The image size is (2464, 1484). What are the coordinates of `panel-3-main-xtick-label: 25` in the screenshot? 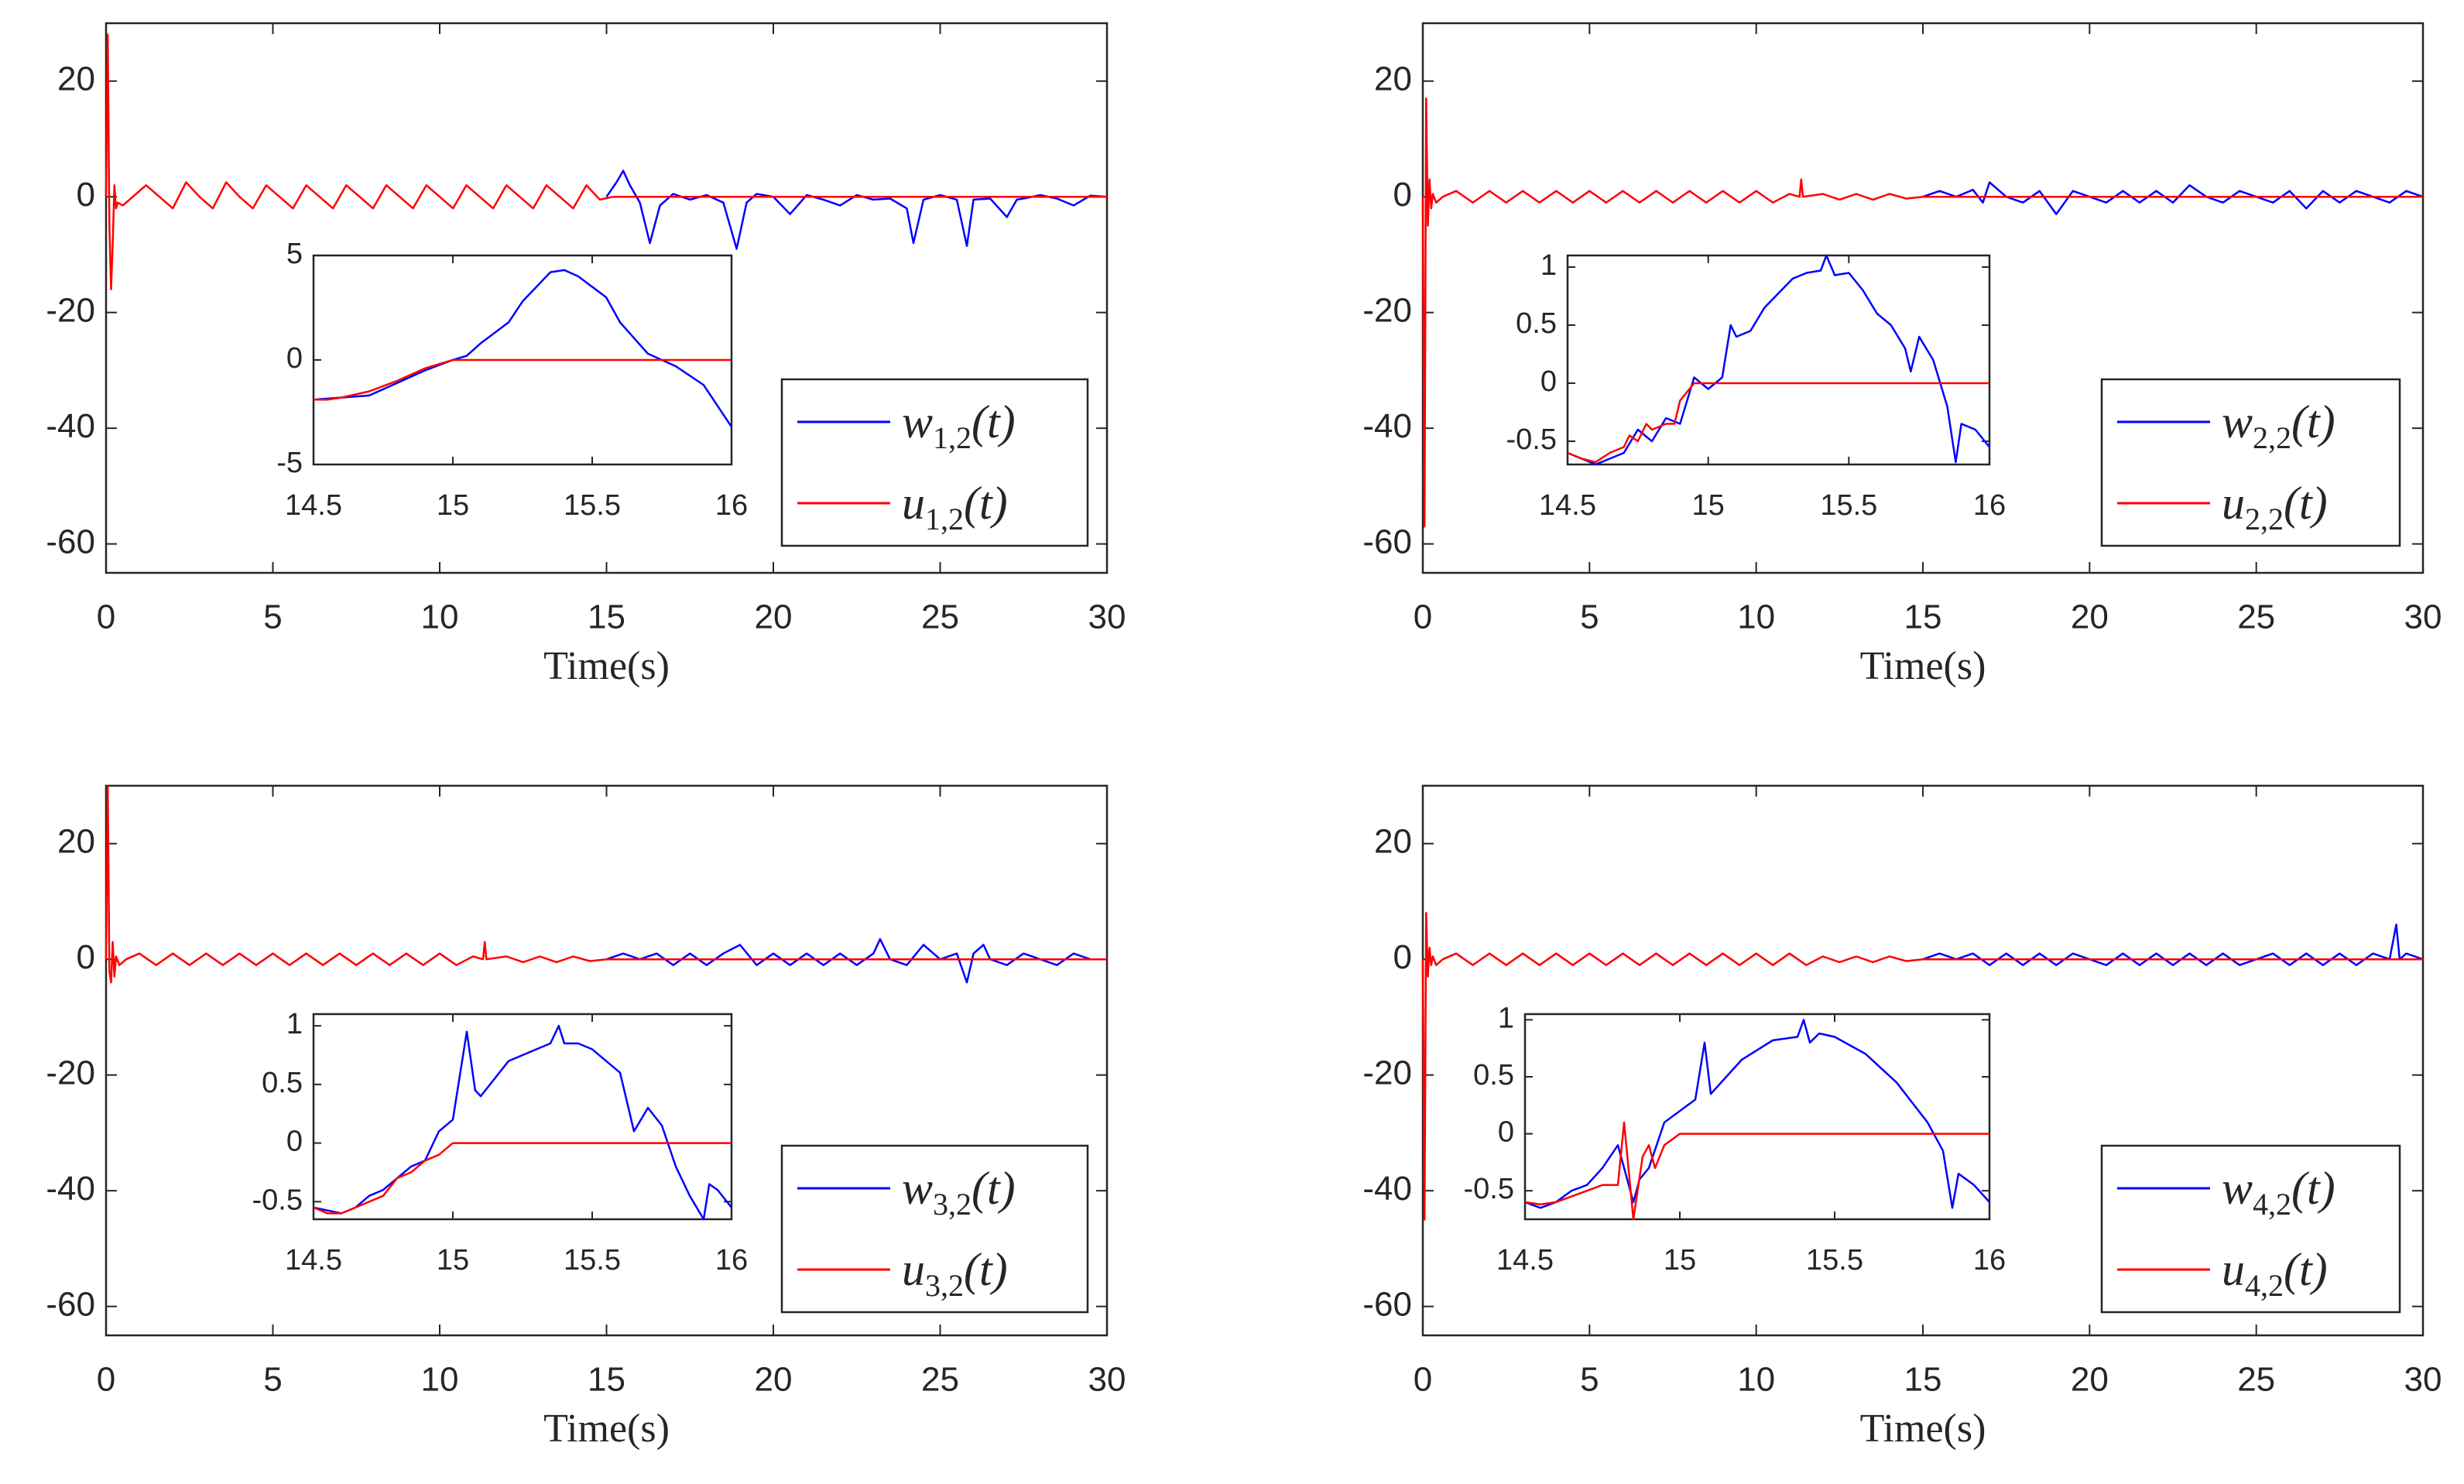 It's located at (940, 1380).